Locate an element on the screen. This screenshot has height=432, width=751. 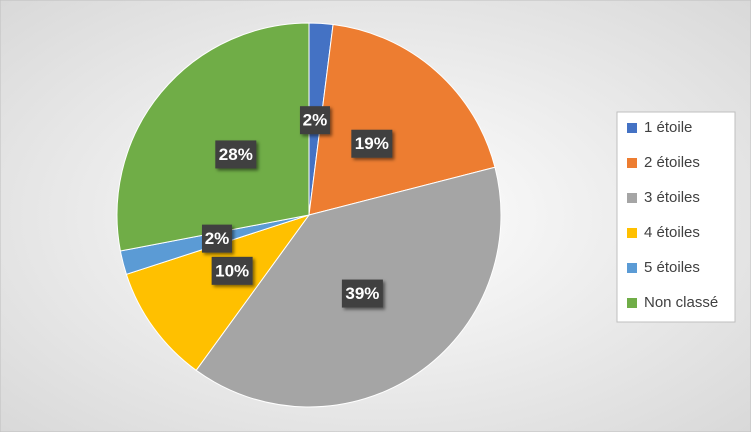
data-label: 28% is located at coordinates (236, 154).